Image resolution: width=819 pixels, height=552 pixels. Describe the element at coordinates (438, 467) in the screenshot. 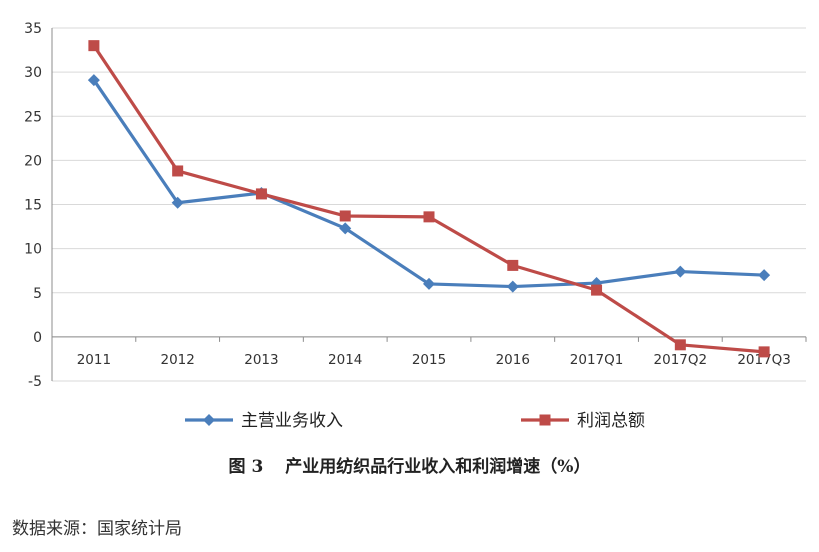

I see `figure-title: 产业用纺织品行业收入和利润增速（%）` at that location.